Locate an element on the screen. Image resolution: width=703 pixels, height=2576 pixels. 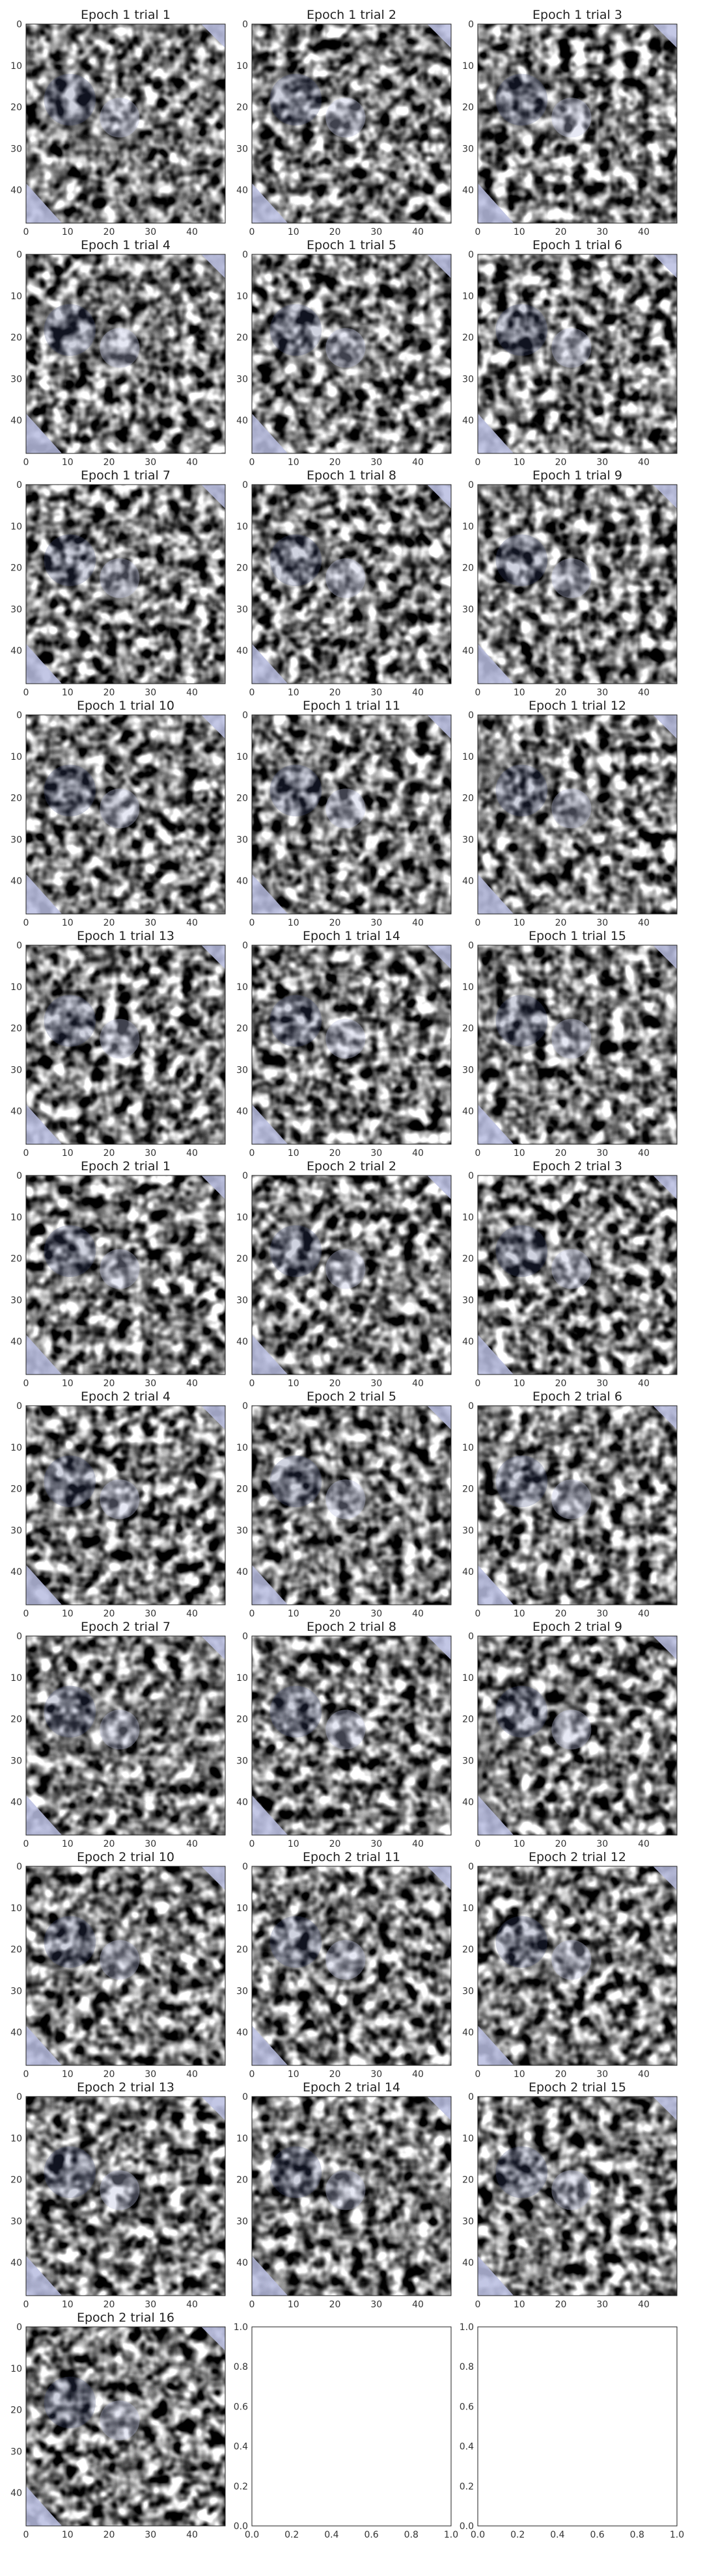
image-panel: Epoch 2 trial 15 0 10 20 30 40 0 10 20 30 40 is located at coordinates (570, 2195).